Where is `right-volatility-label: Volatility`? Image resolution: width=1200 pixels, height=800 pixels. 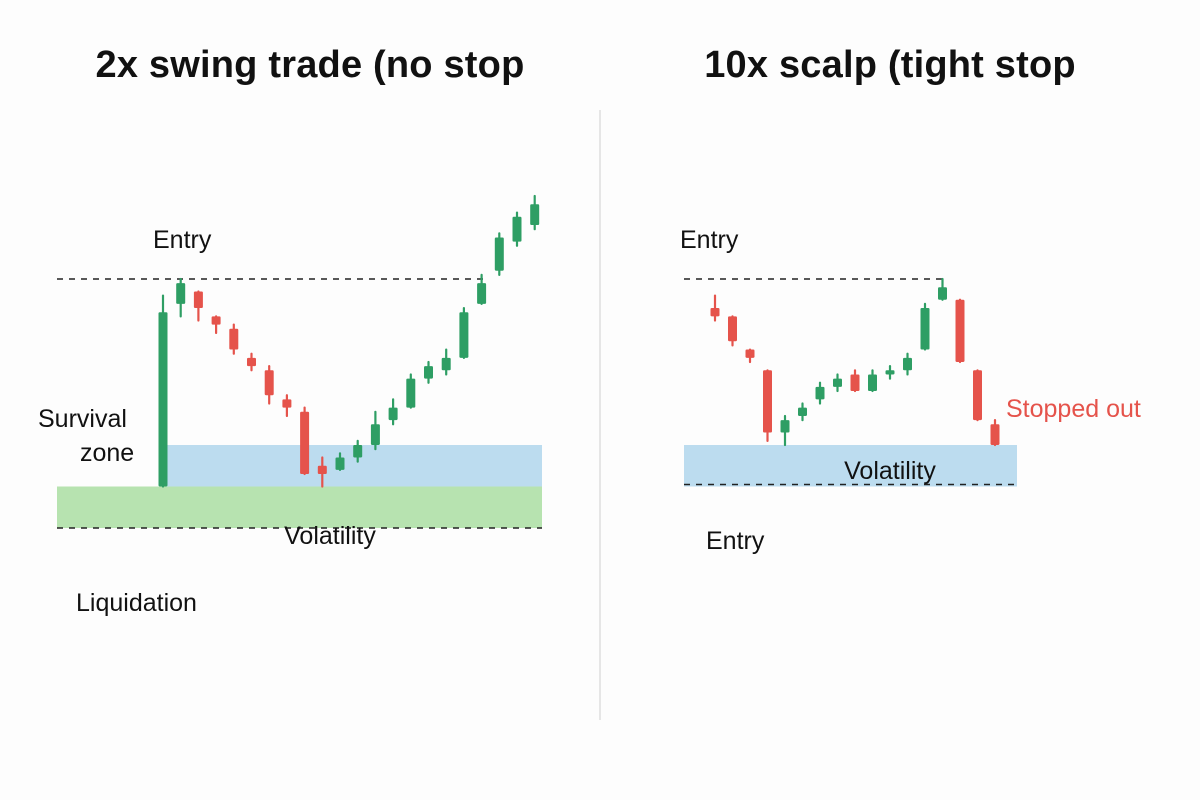
right-volatility-label: Volatility is located at coordinates (890, 471).